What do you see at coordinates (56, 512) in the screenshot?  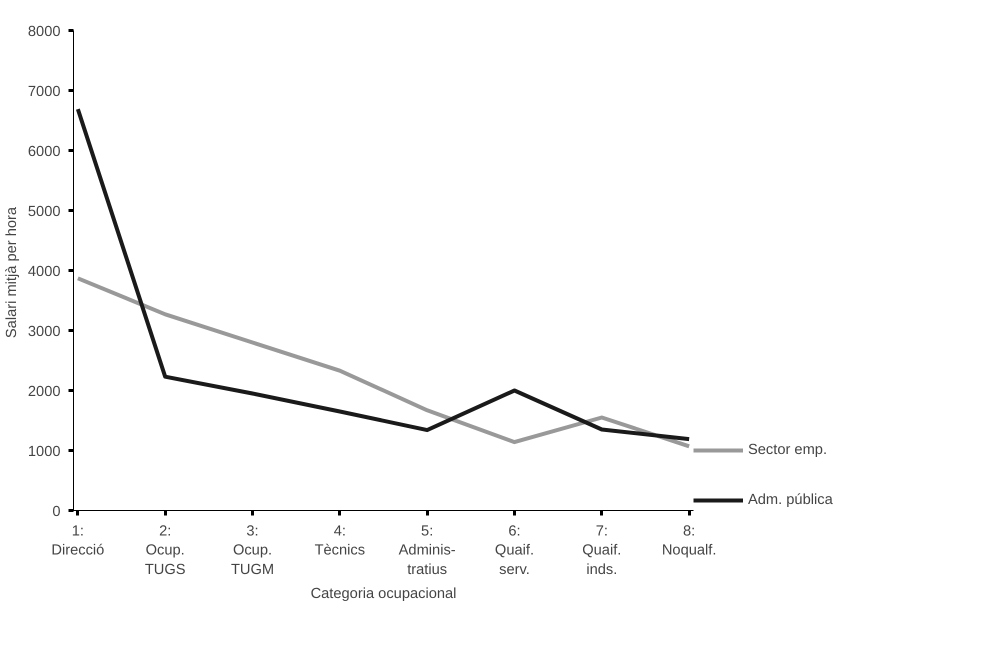 I see `y-tick-label: 0` at bounding box center [56, 512].